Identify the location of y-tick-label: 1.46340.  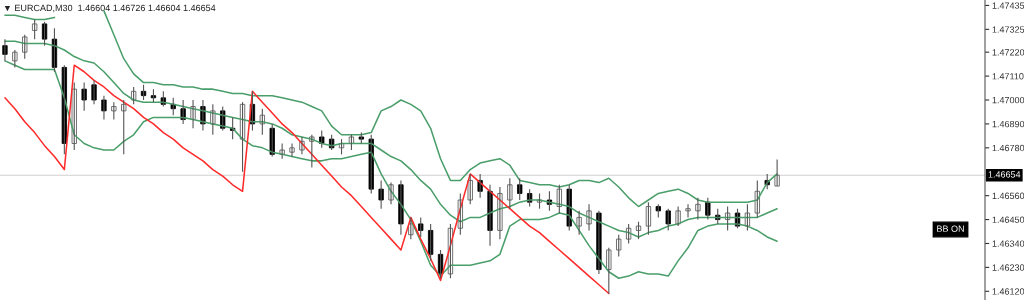
(1008, 243).